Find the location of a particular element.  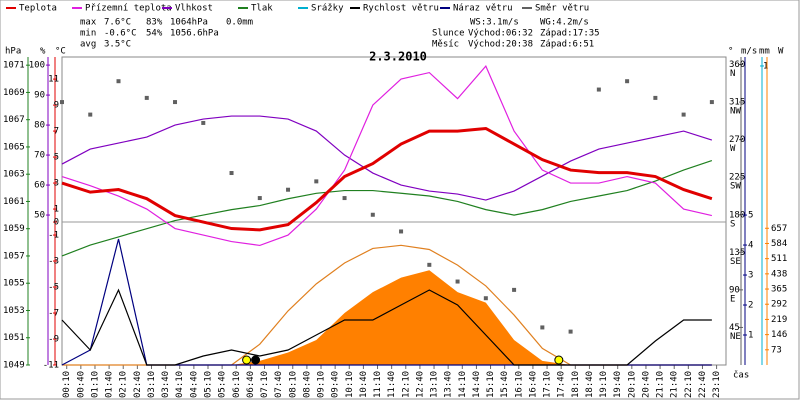

x-tick-label: 16:10 is located at coordinates (519, 384).